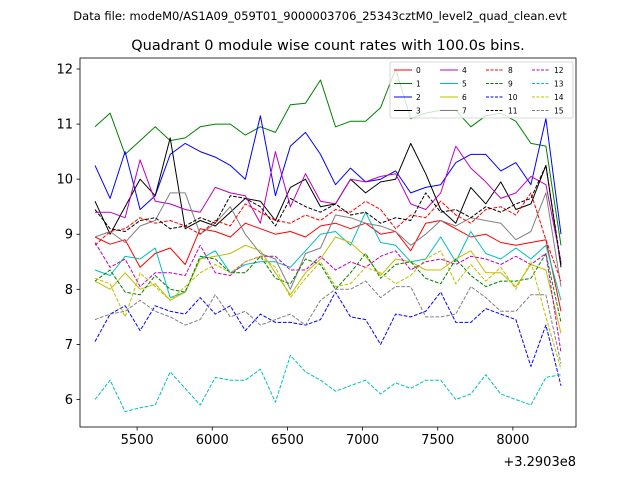 The image size is (640, 480). I want to click on x-tick-label: 6000, so click(212, 440).